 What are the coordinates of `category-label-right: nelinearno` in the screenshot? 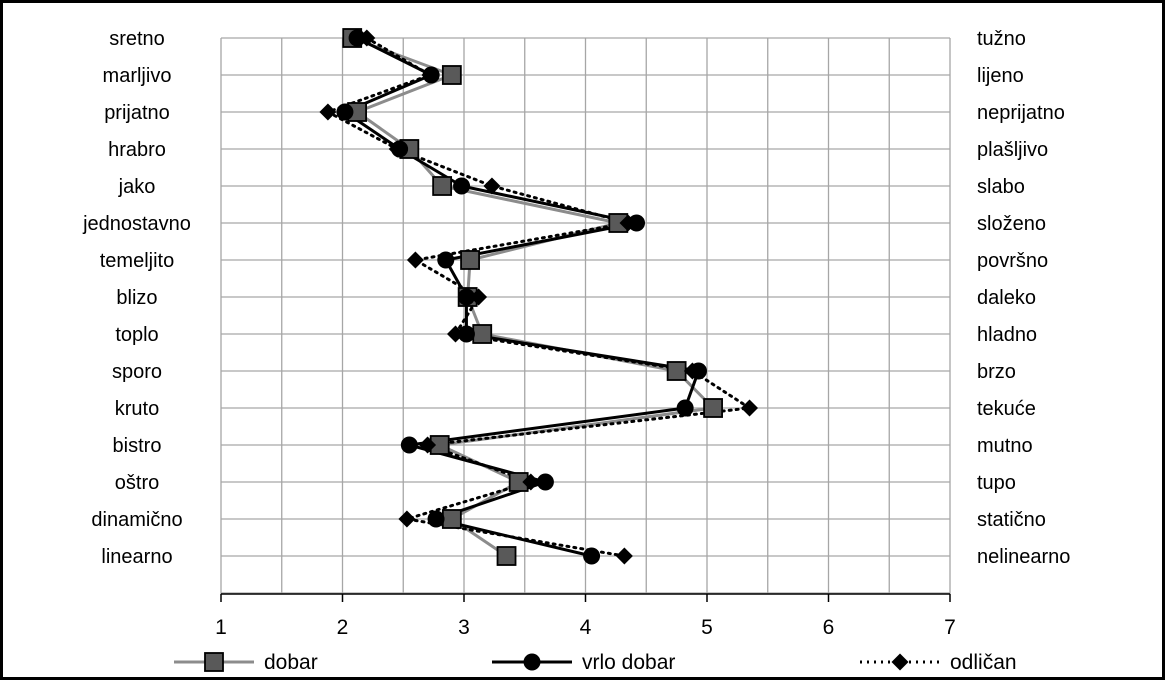 It's located at (1023, 557).